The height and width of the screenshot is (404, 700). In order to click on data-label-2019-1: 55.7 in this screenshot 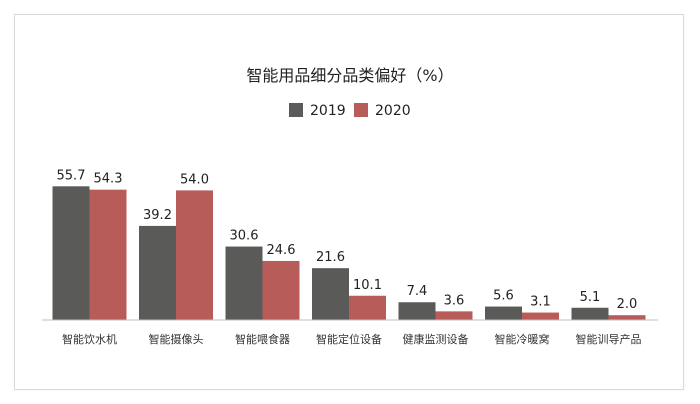, I will do `click(71, 175)`.